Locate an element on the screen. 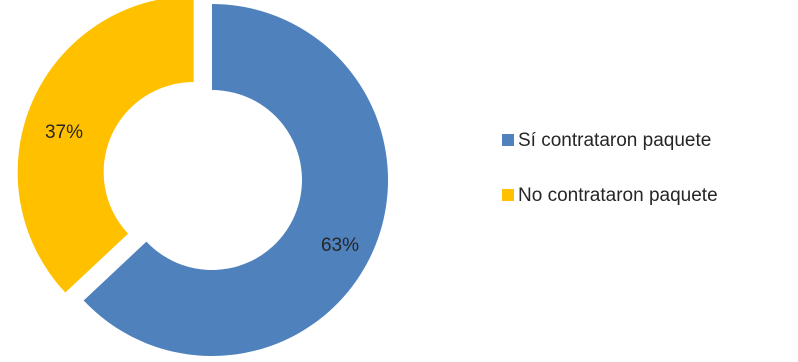 This screenshot has width=798, height=362. legend-item-si-contrataron: Sí contrataron paquete is located at coordinates (647, 140).